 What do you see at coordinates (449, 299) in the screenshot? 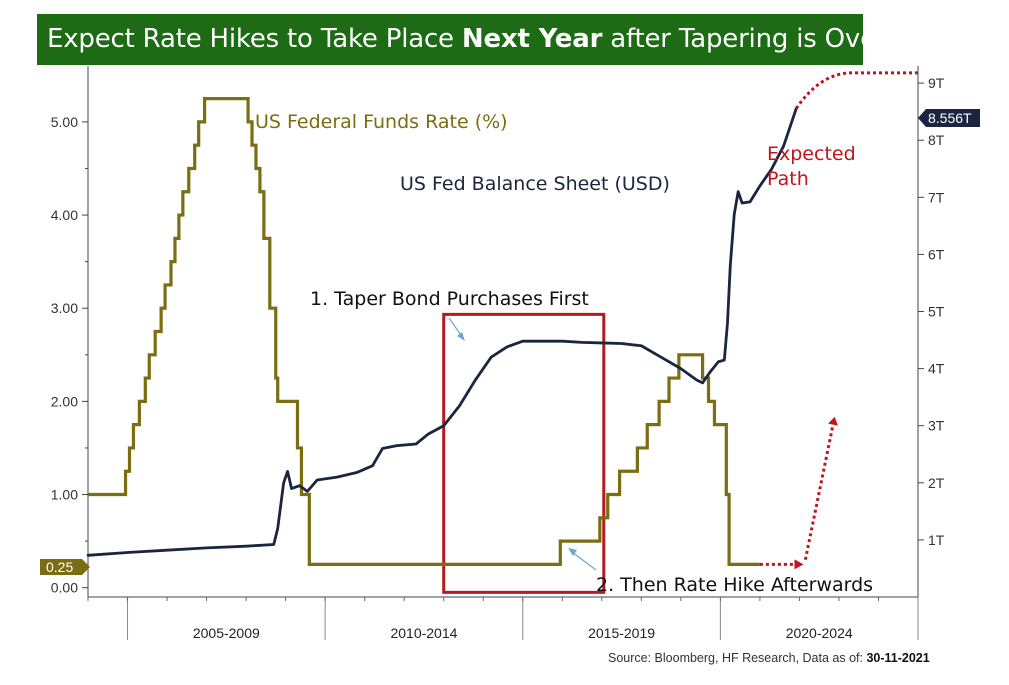
I see `taper-label: 1. Taper Bond Purchases First` at bounding box center [449, 299].